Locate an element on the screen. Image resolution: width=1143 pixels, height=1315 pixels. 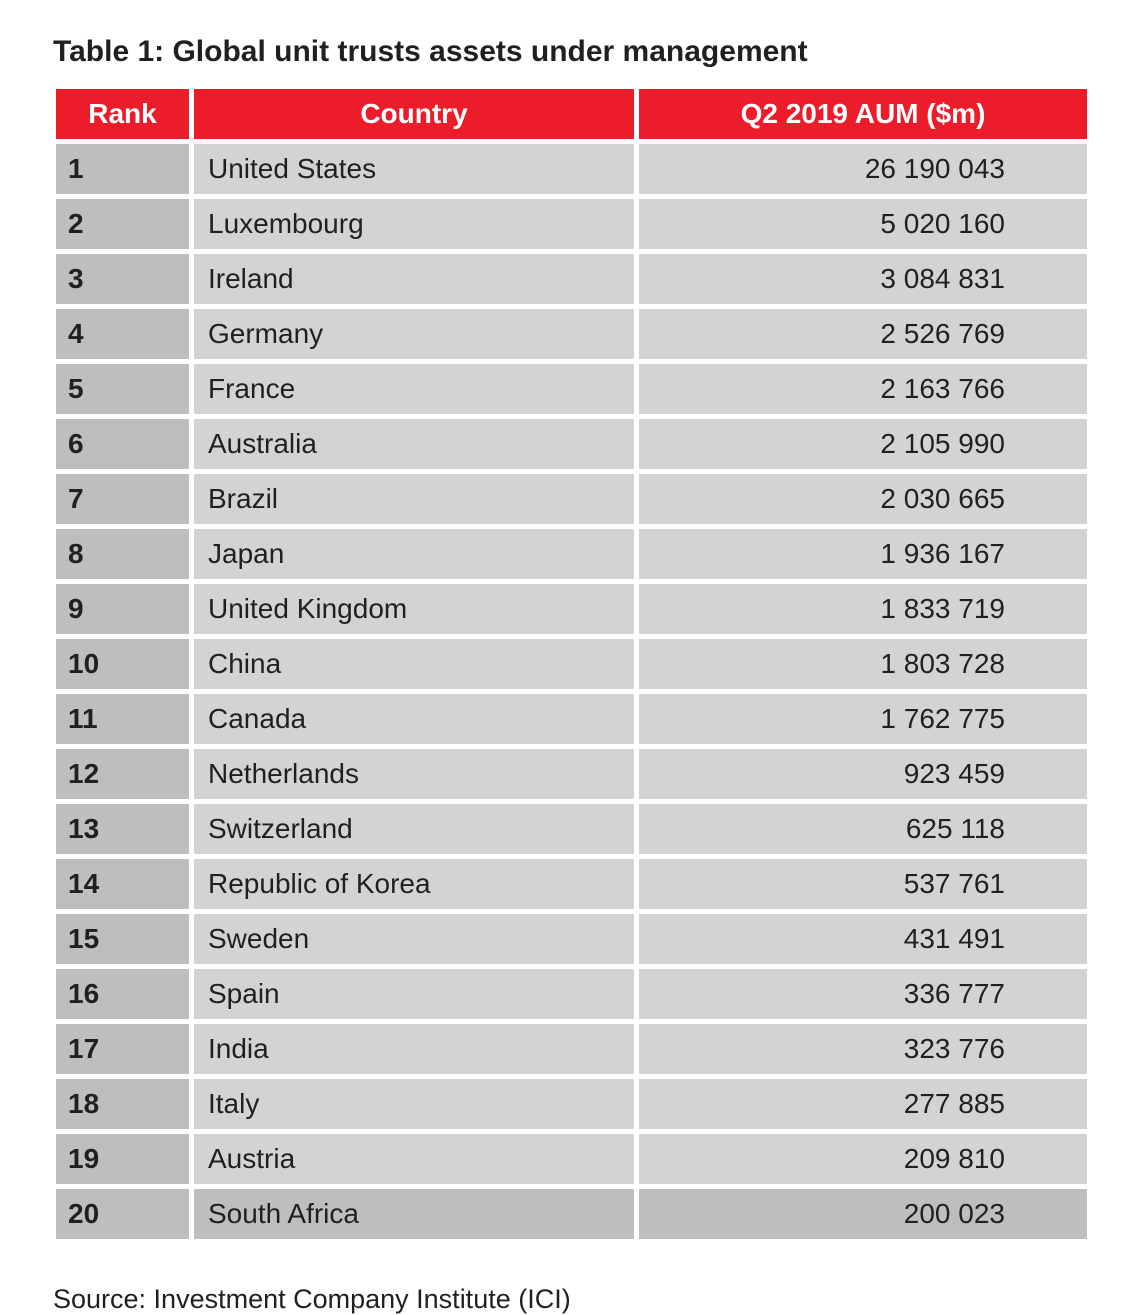
rank-cell: 8 is located at coordinates (122, 554).